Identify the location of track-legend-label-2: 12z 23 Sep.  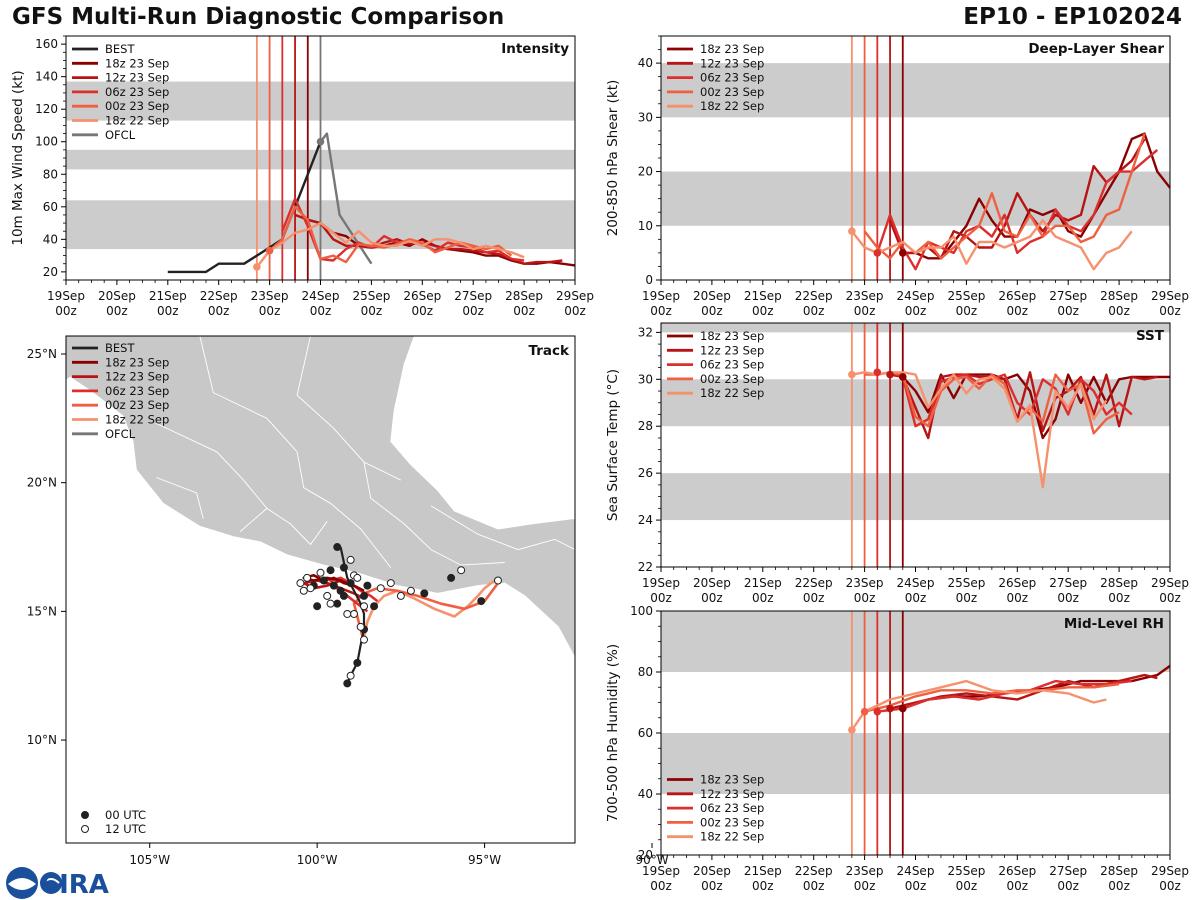
(137, 377).